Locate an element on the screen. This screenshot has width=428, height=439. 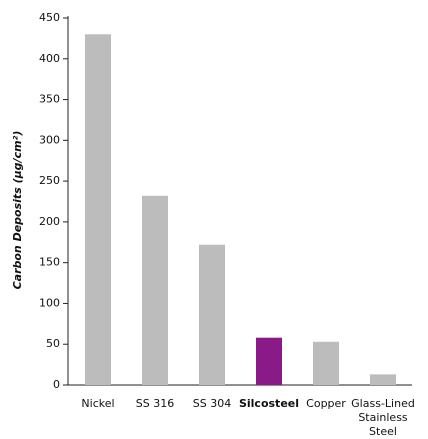
y-tick-label: 50 is located at coordinates (53, 343).